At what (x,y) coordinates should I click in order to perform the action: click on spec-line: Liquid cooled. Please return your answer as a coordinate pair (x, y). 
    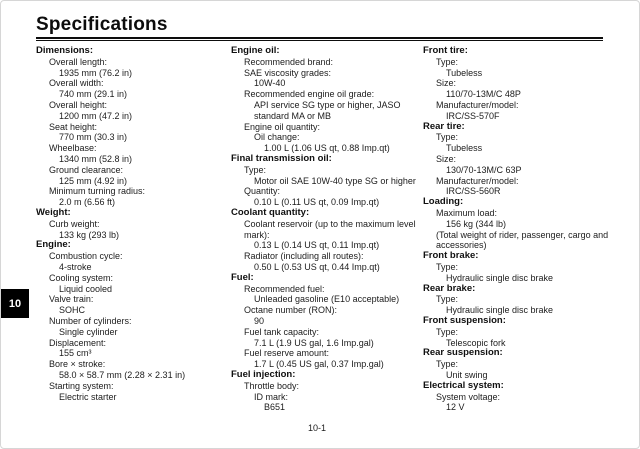
    Looking at the image, I should click on (86, 288).